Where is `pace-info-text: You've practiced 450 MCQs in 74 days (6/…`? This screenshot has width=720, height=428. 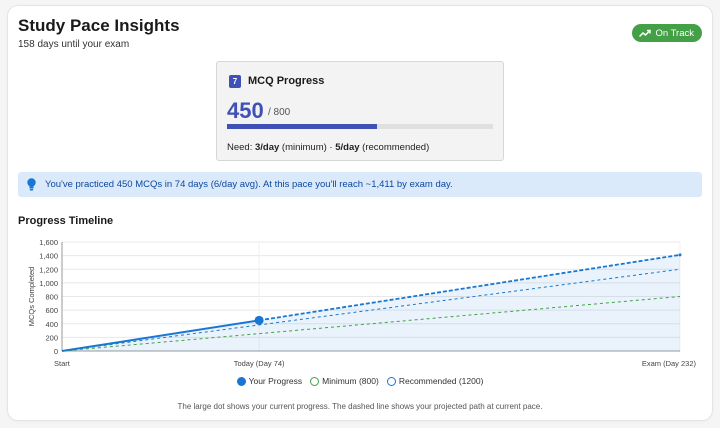 pace-info-text: You've practiced 450 MCQs in 74 days (6/… is located at coordinates (249, 184).